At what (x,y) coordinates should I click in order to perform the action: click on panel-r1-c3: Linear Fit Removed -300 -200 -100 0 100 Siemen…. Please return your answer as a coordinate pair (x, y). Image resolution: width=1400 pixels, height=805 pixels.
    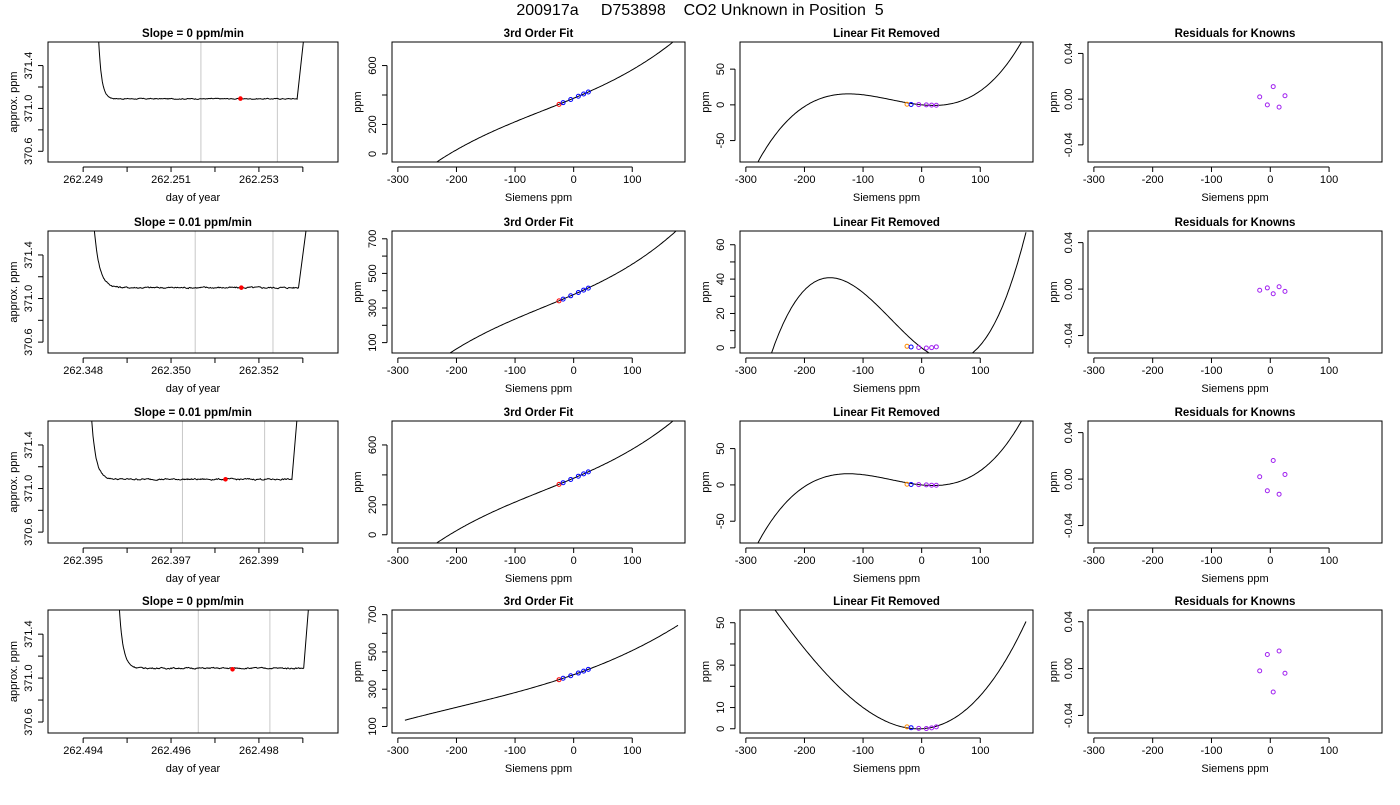
    Looking at the image, I should click on (867, 116).